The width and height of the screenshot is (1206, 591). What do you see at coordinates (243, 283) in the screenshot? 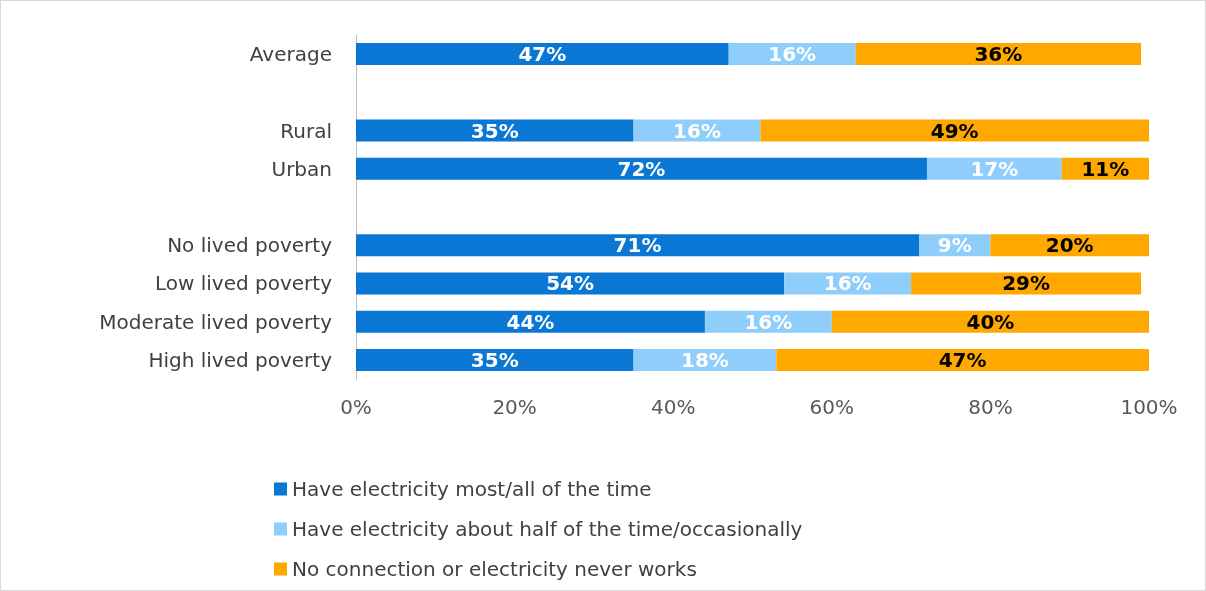
I see `y-tick-label: Low lived poverty` at bounding box center [243, 283].